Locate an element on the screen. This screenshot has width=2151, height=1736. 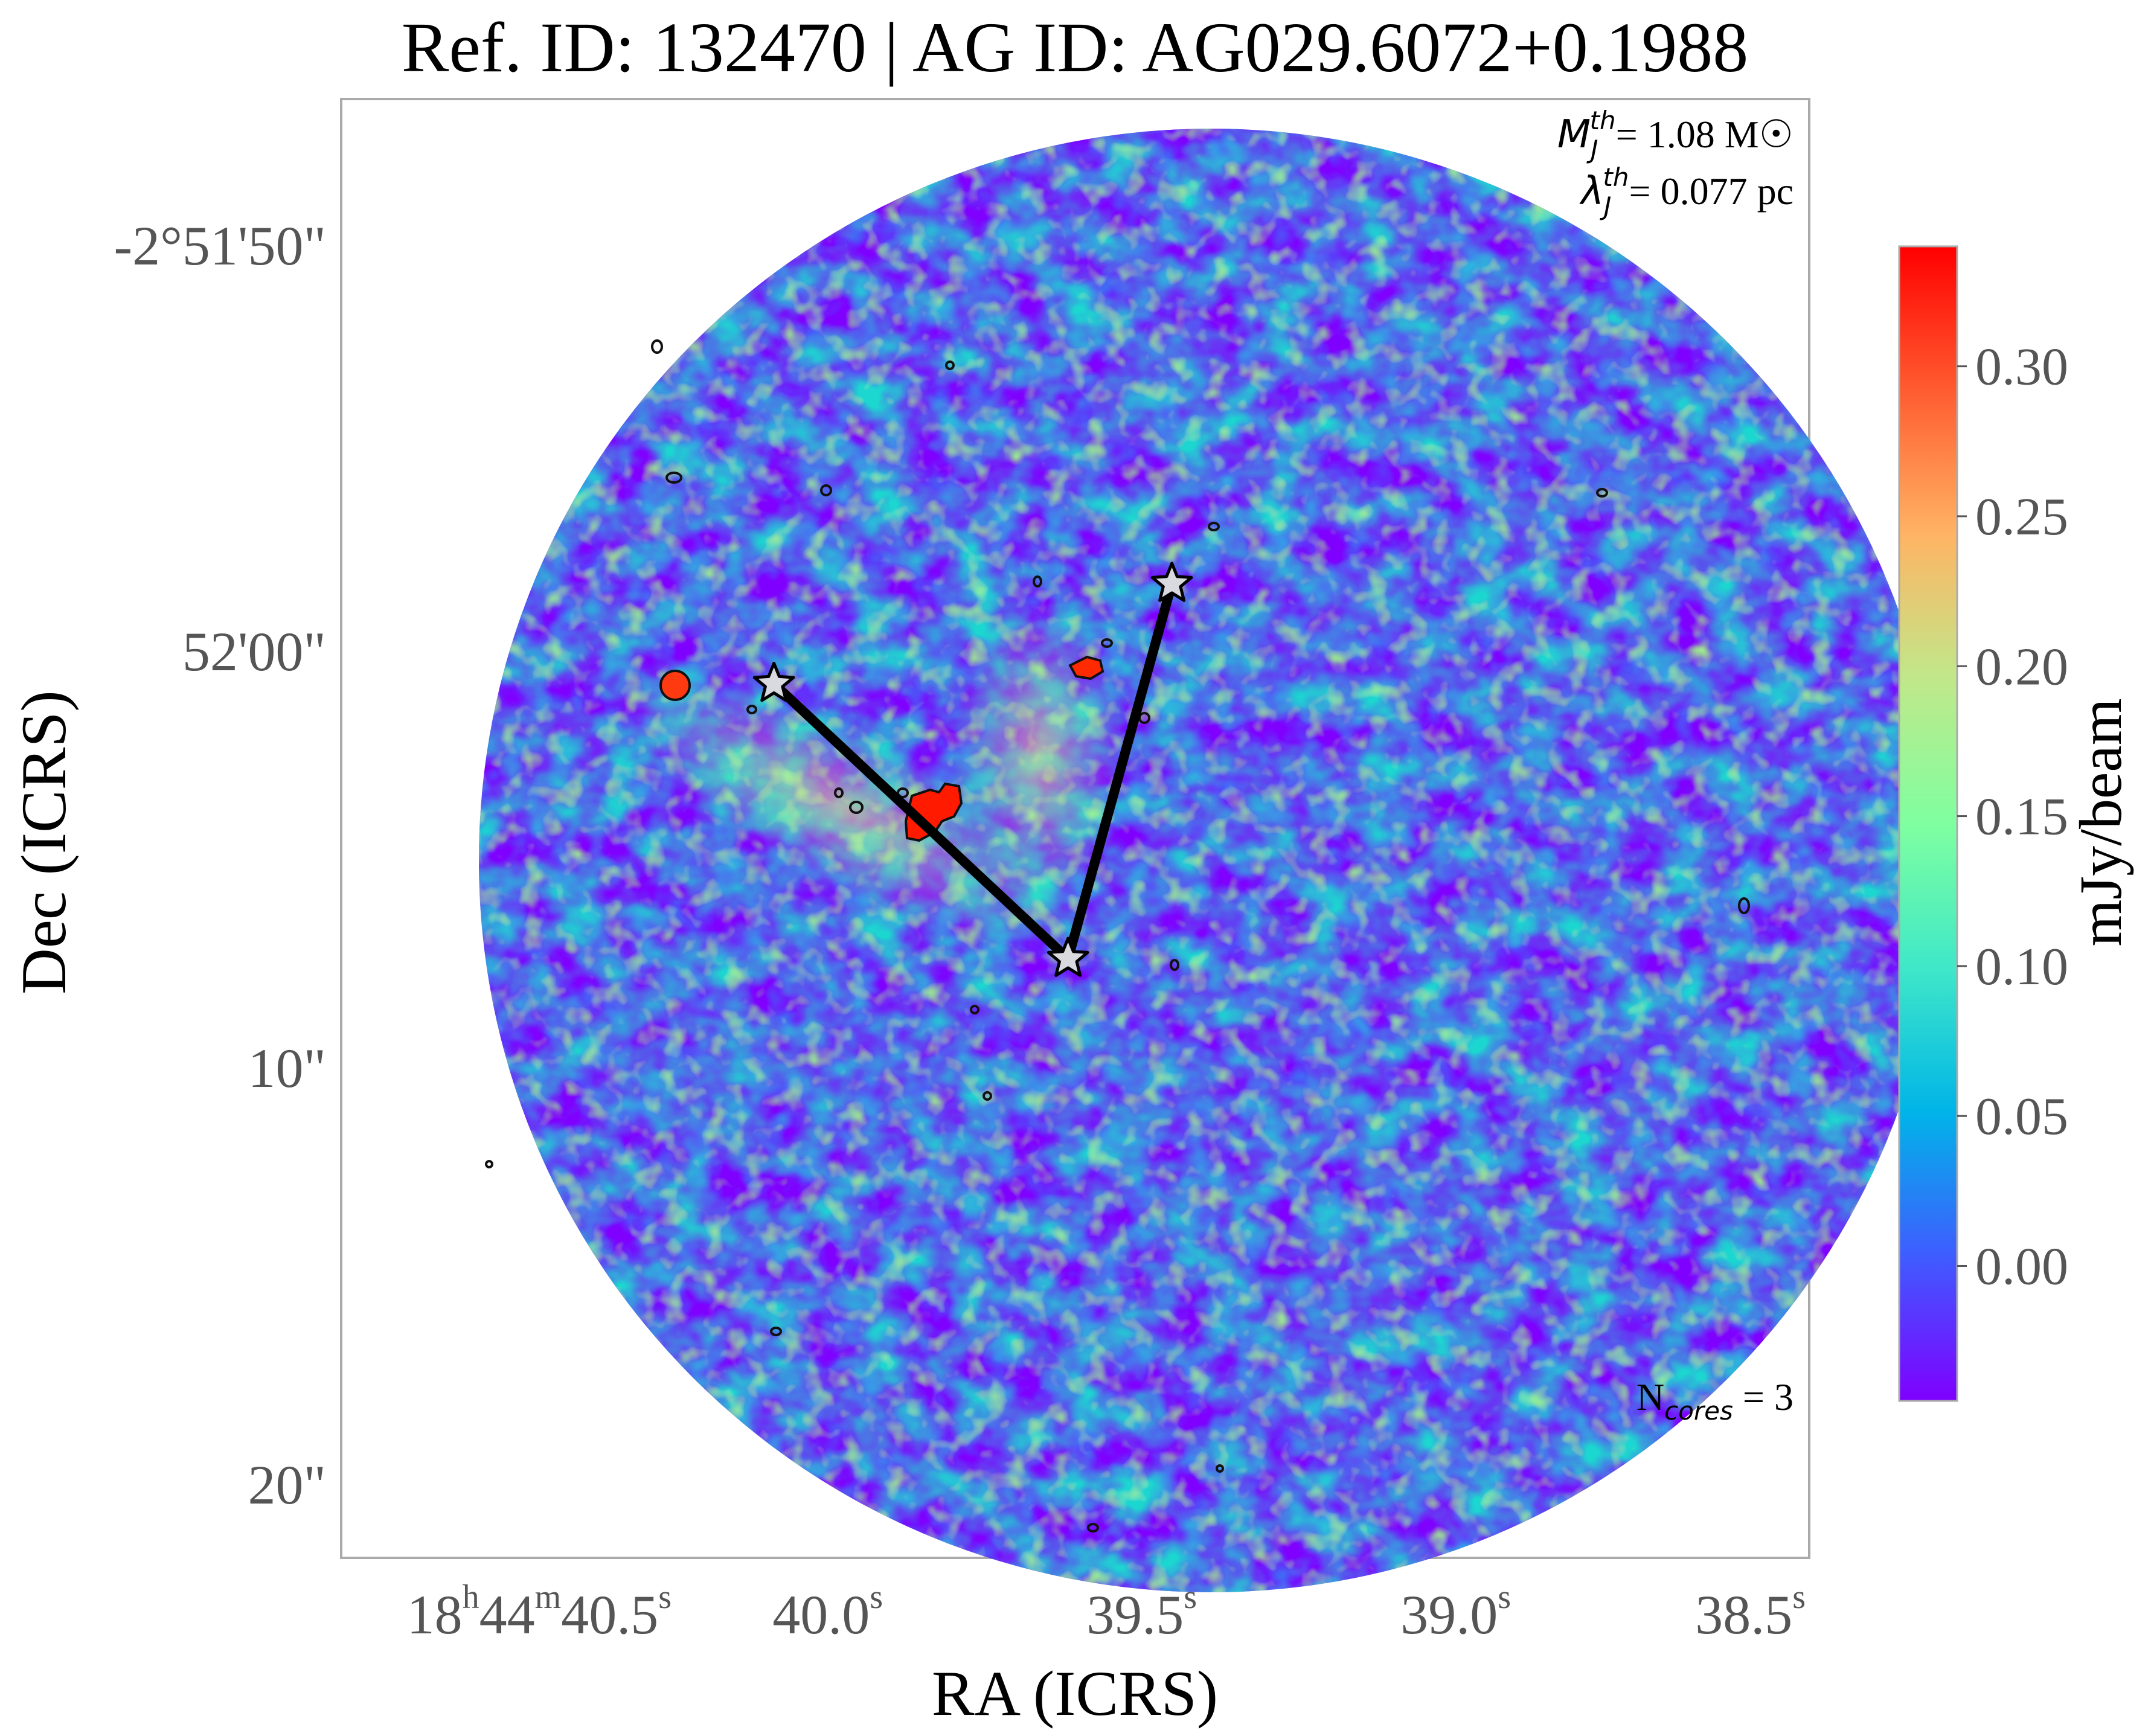
y-tick-label: 20" is located at coordinates (287, 1485).